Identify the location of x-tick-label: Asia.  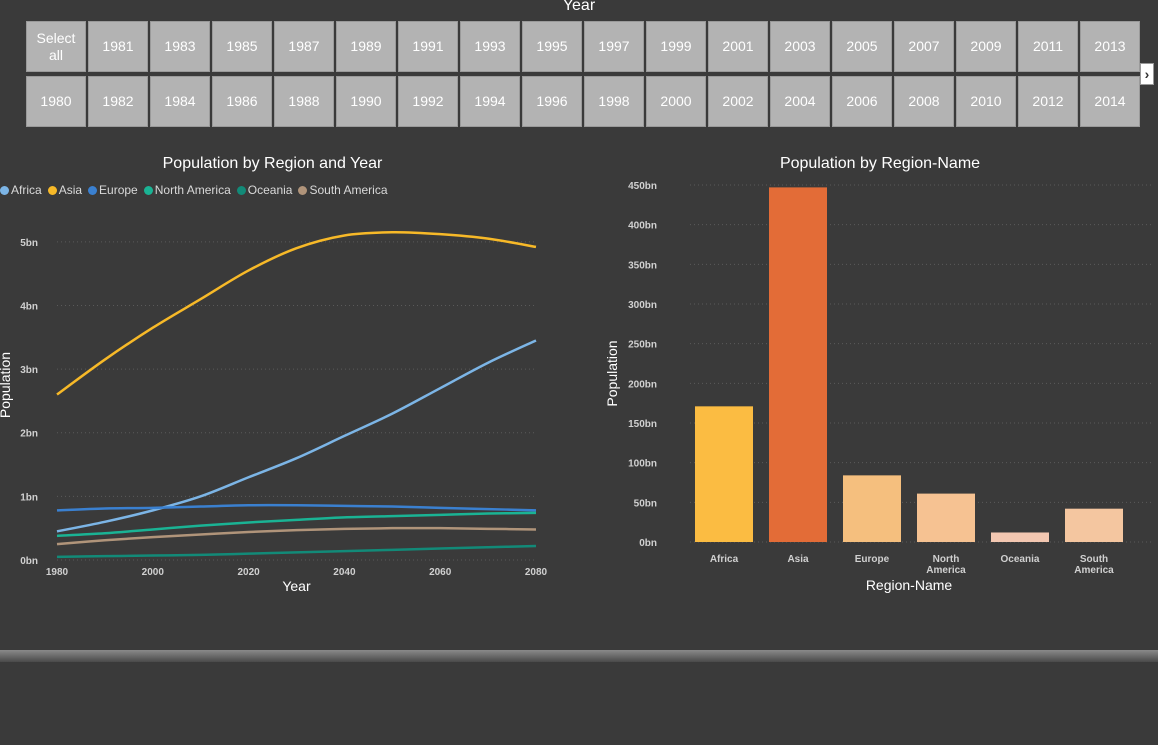
(798, 559).